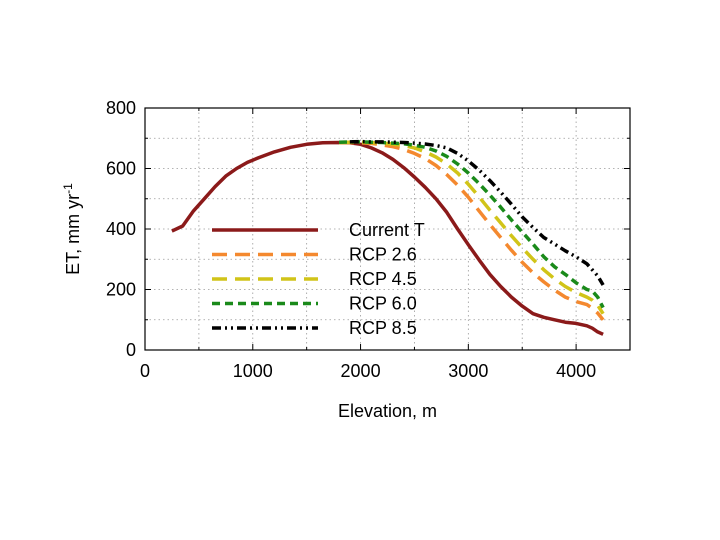 This screenshot has width=720, height=540. I want to click on y-tick-label: 200, so click(121, 290).